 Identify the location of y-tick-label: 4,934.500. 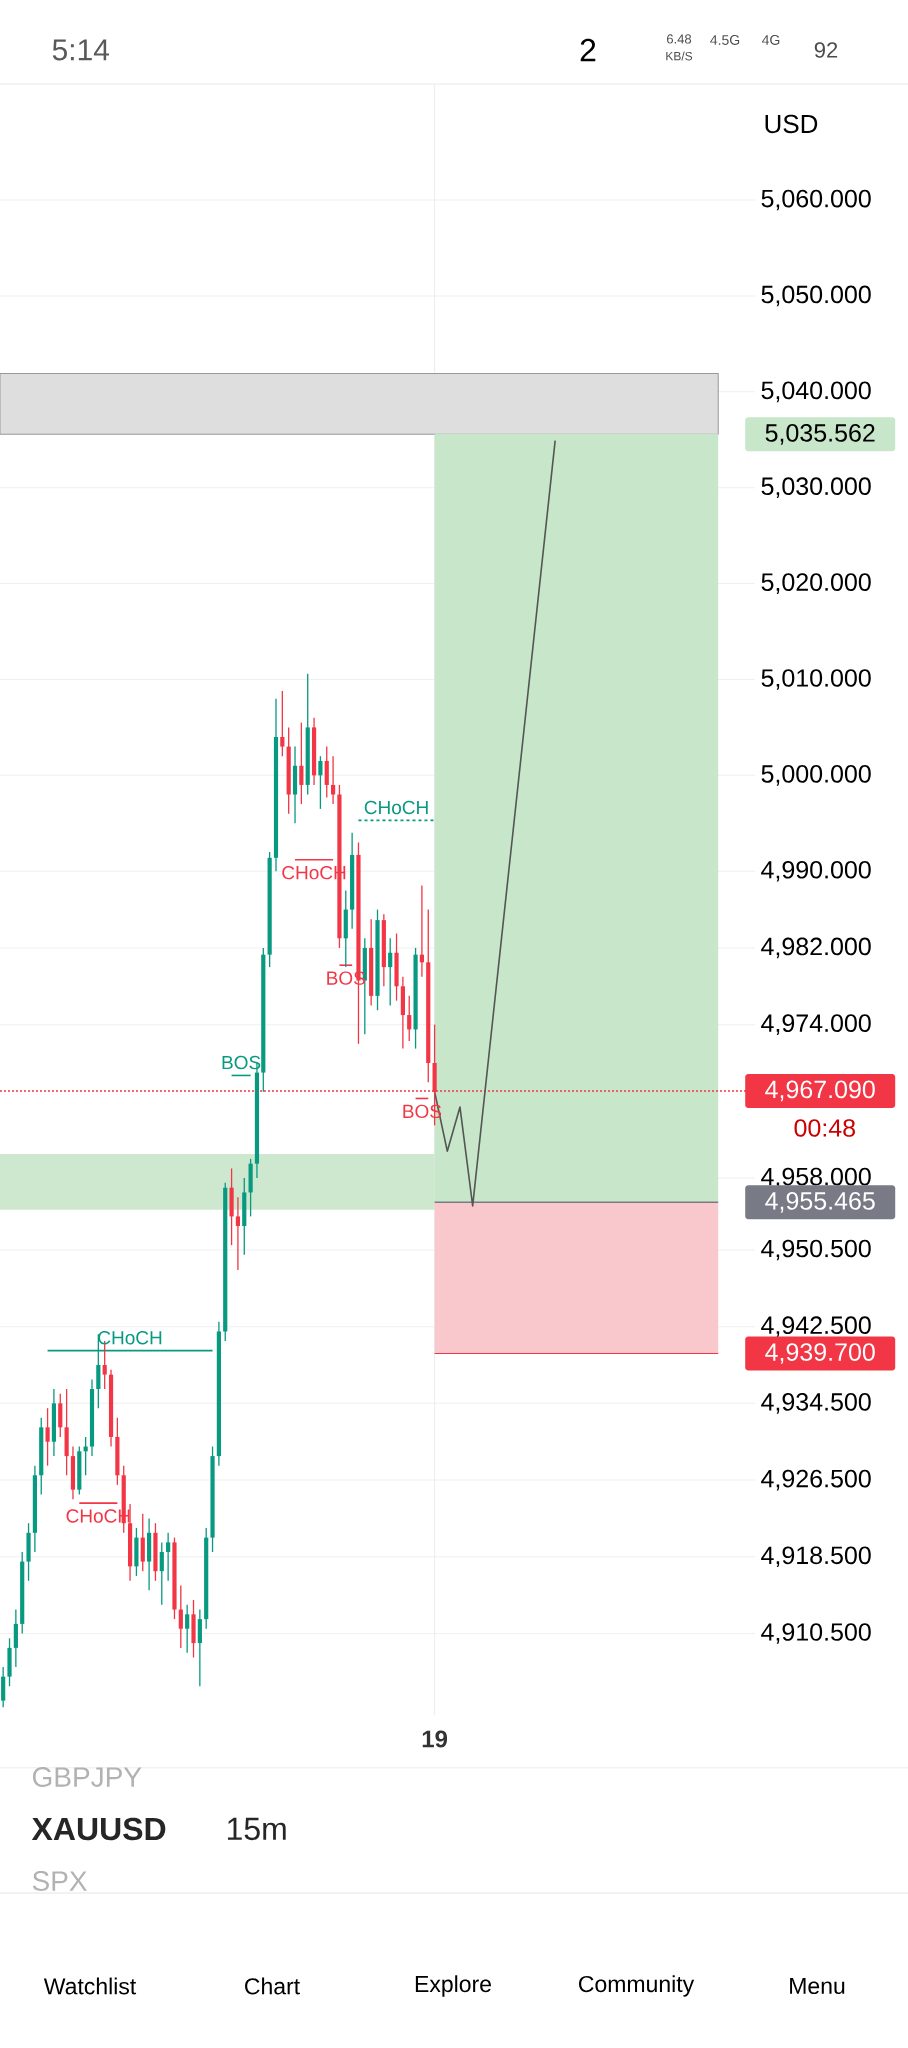
(816, 1403).